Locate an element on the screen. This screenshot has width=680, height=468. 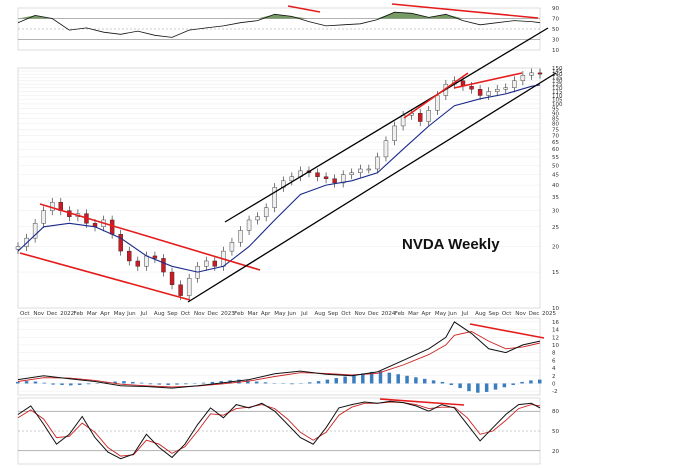
rsi-tick-label: 50 is located at coordinates (555, 30).